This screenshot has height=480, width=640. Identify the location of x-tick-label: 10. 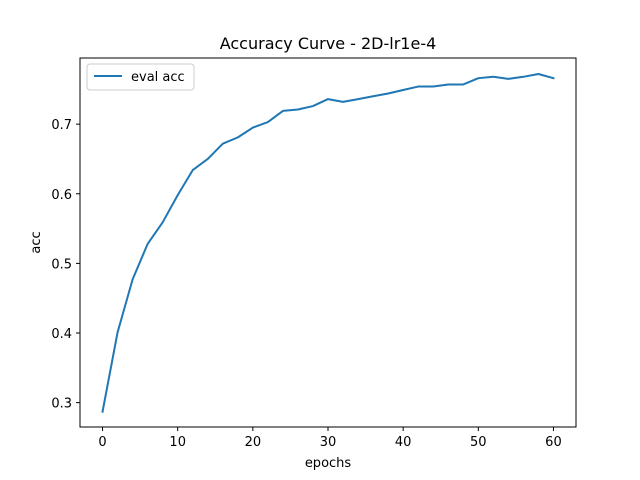
(177, 442).